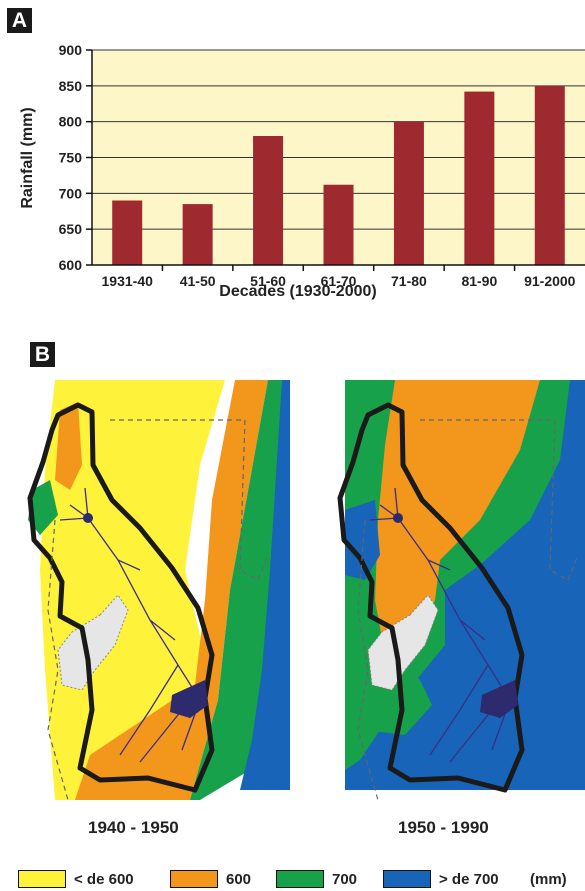 This screenshot has width=585, height=891. What do you see at coordinates (239, 879) in the screenshot?
I see `legend-label-600: 600` at bounding box center [239, 879].